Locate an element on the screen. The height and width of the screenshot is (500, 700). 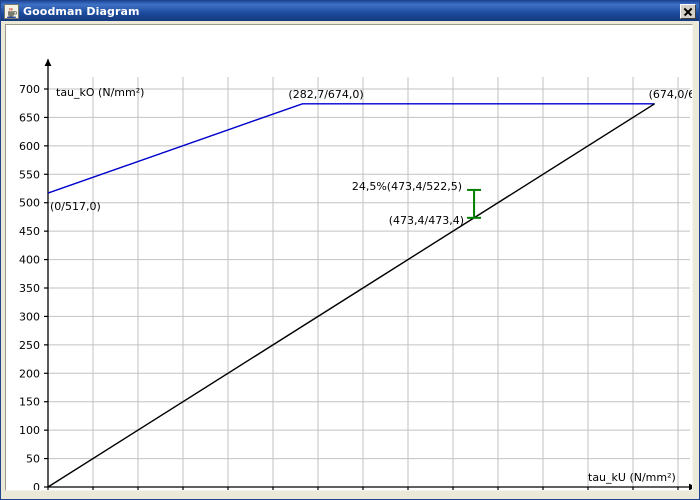
y-axis-tick-label: 200 is located at coordinates (29, 373).